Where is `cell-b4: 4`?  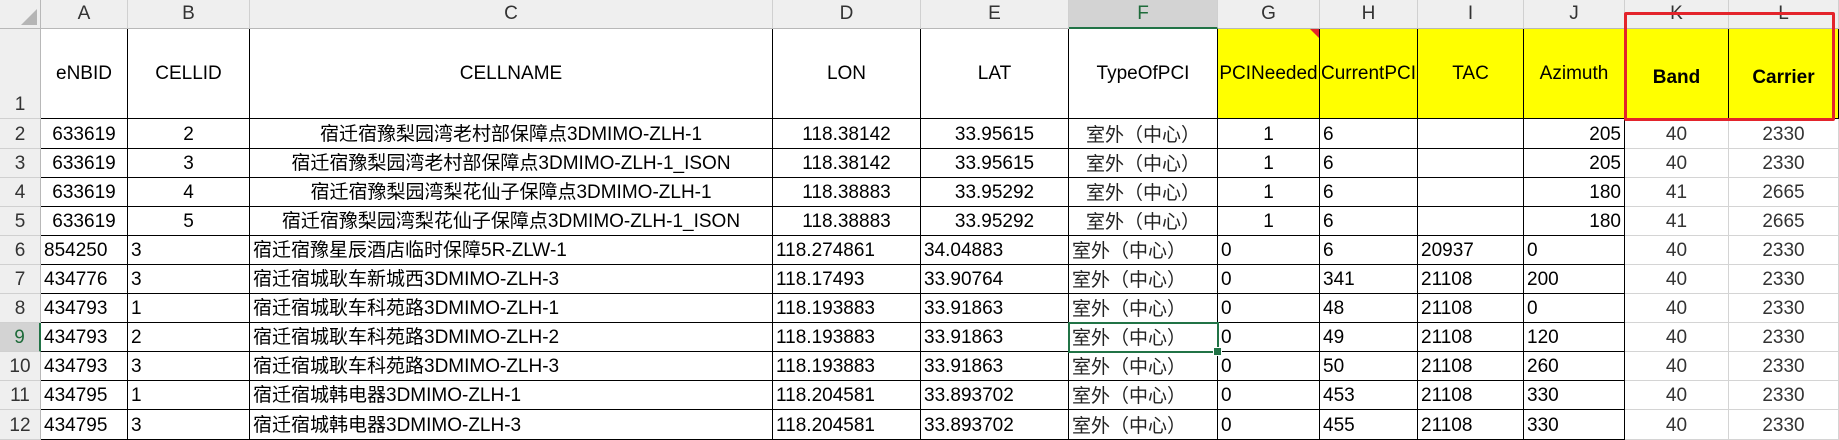 cell-b4: 4 is located at coordinates (189, 192).